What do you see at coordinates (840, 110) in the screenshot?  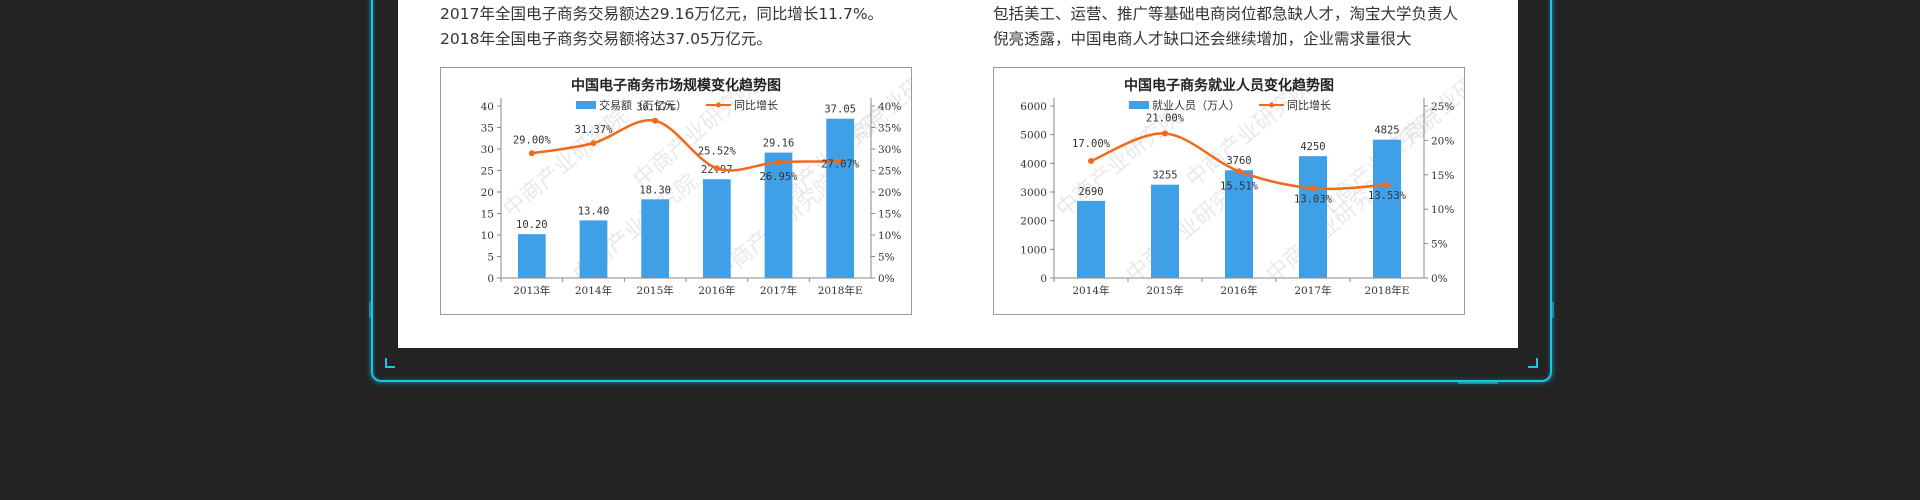 I see `bar-data-label: 37.05` at bounding box center [840, 110].